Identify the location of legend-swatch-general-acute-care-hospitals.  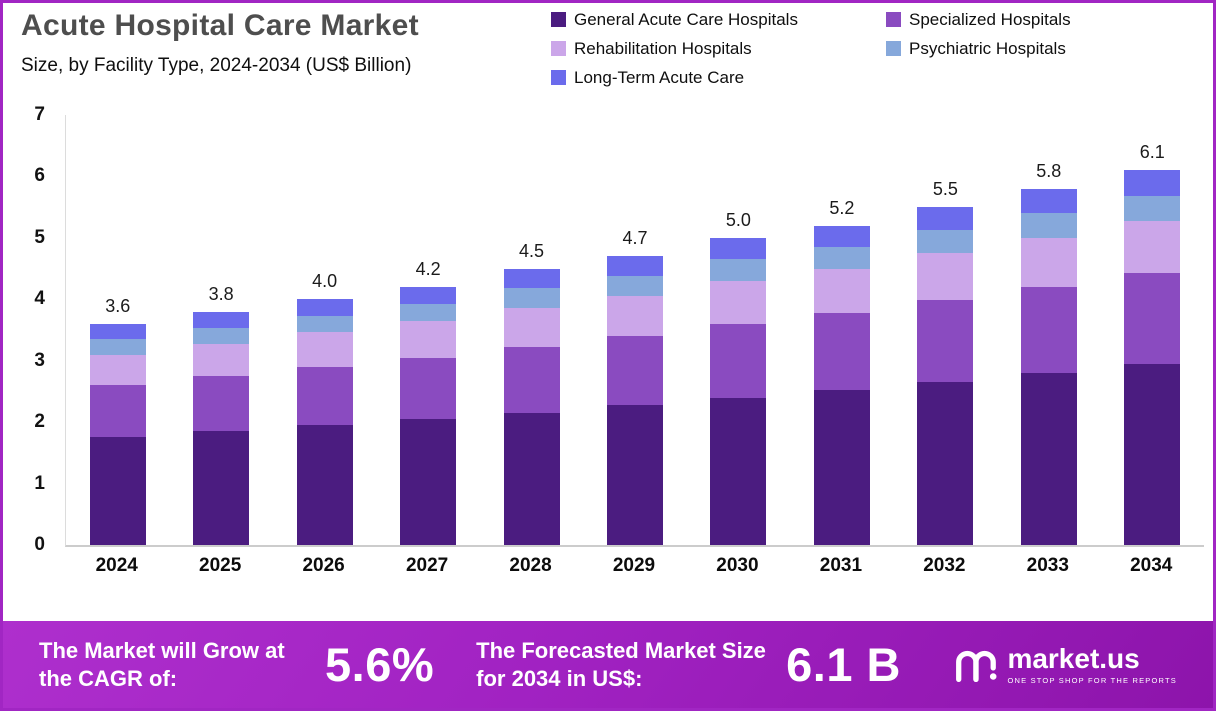
(558, 19).